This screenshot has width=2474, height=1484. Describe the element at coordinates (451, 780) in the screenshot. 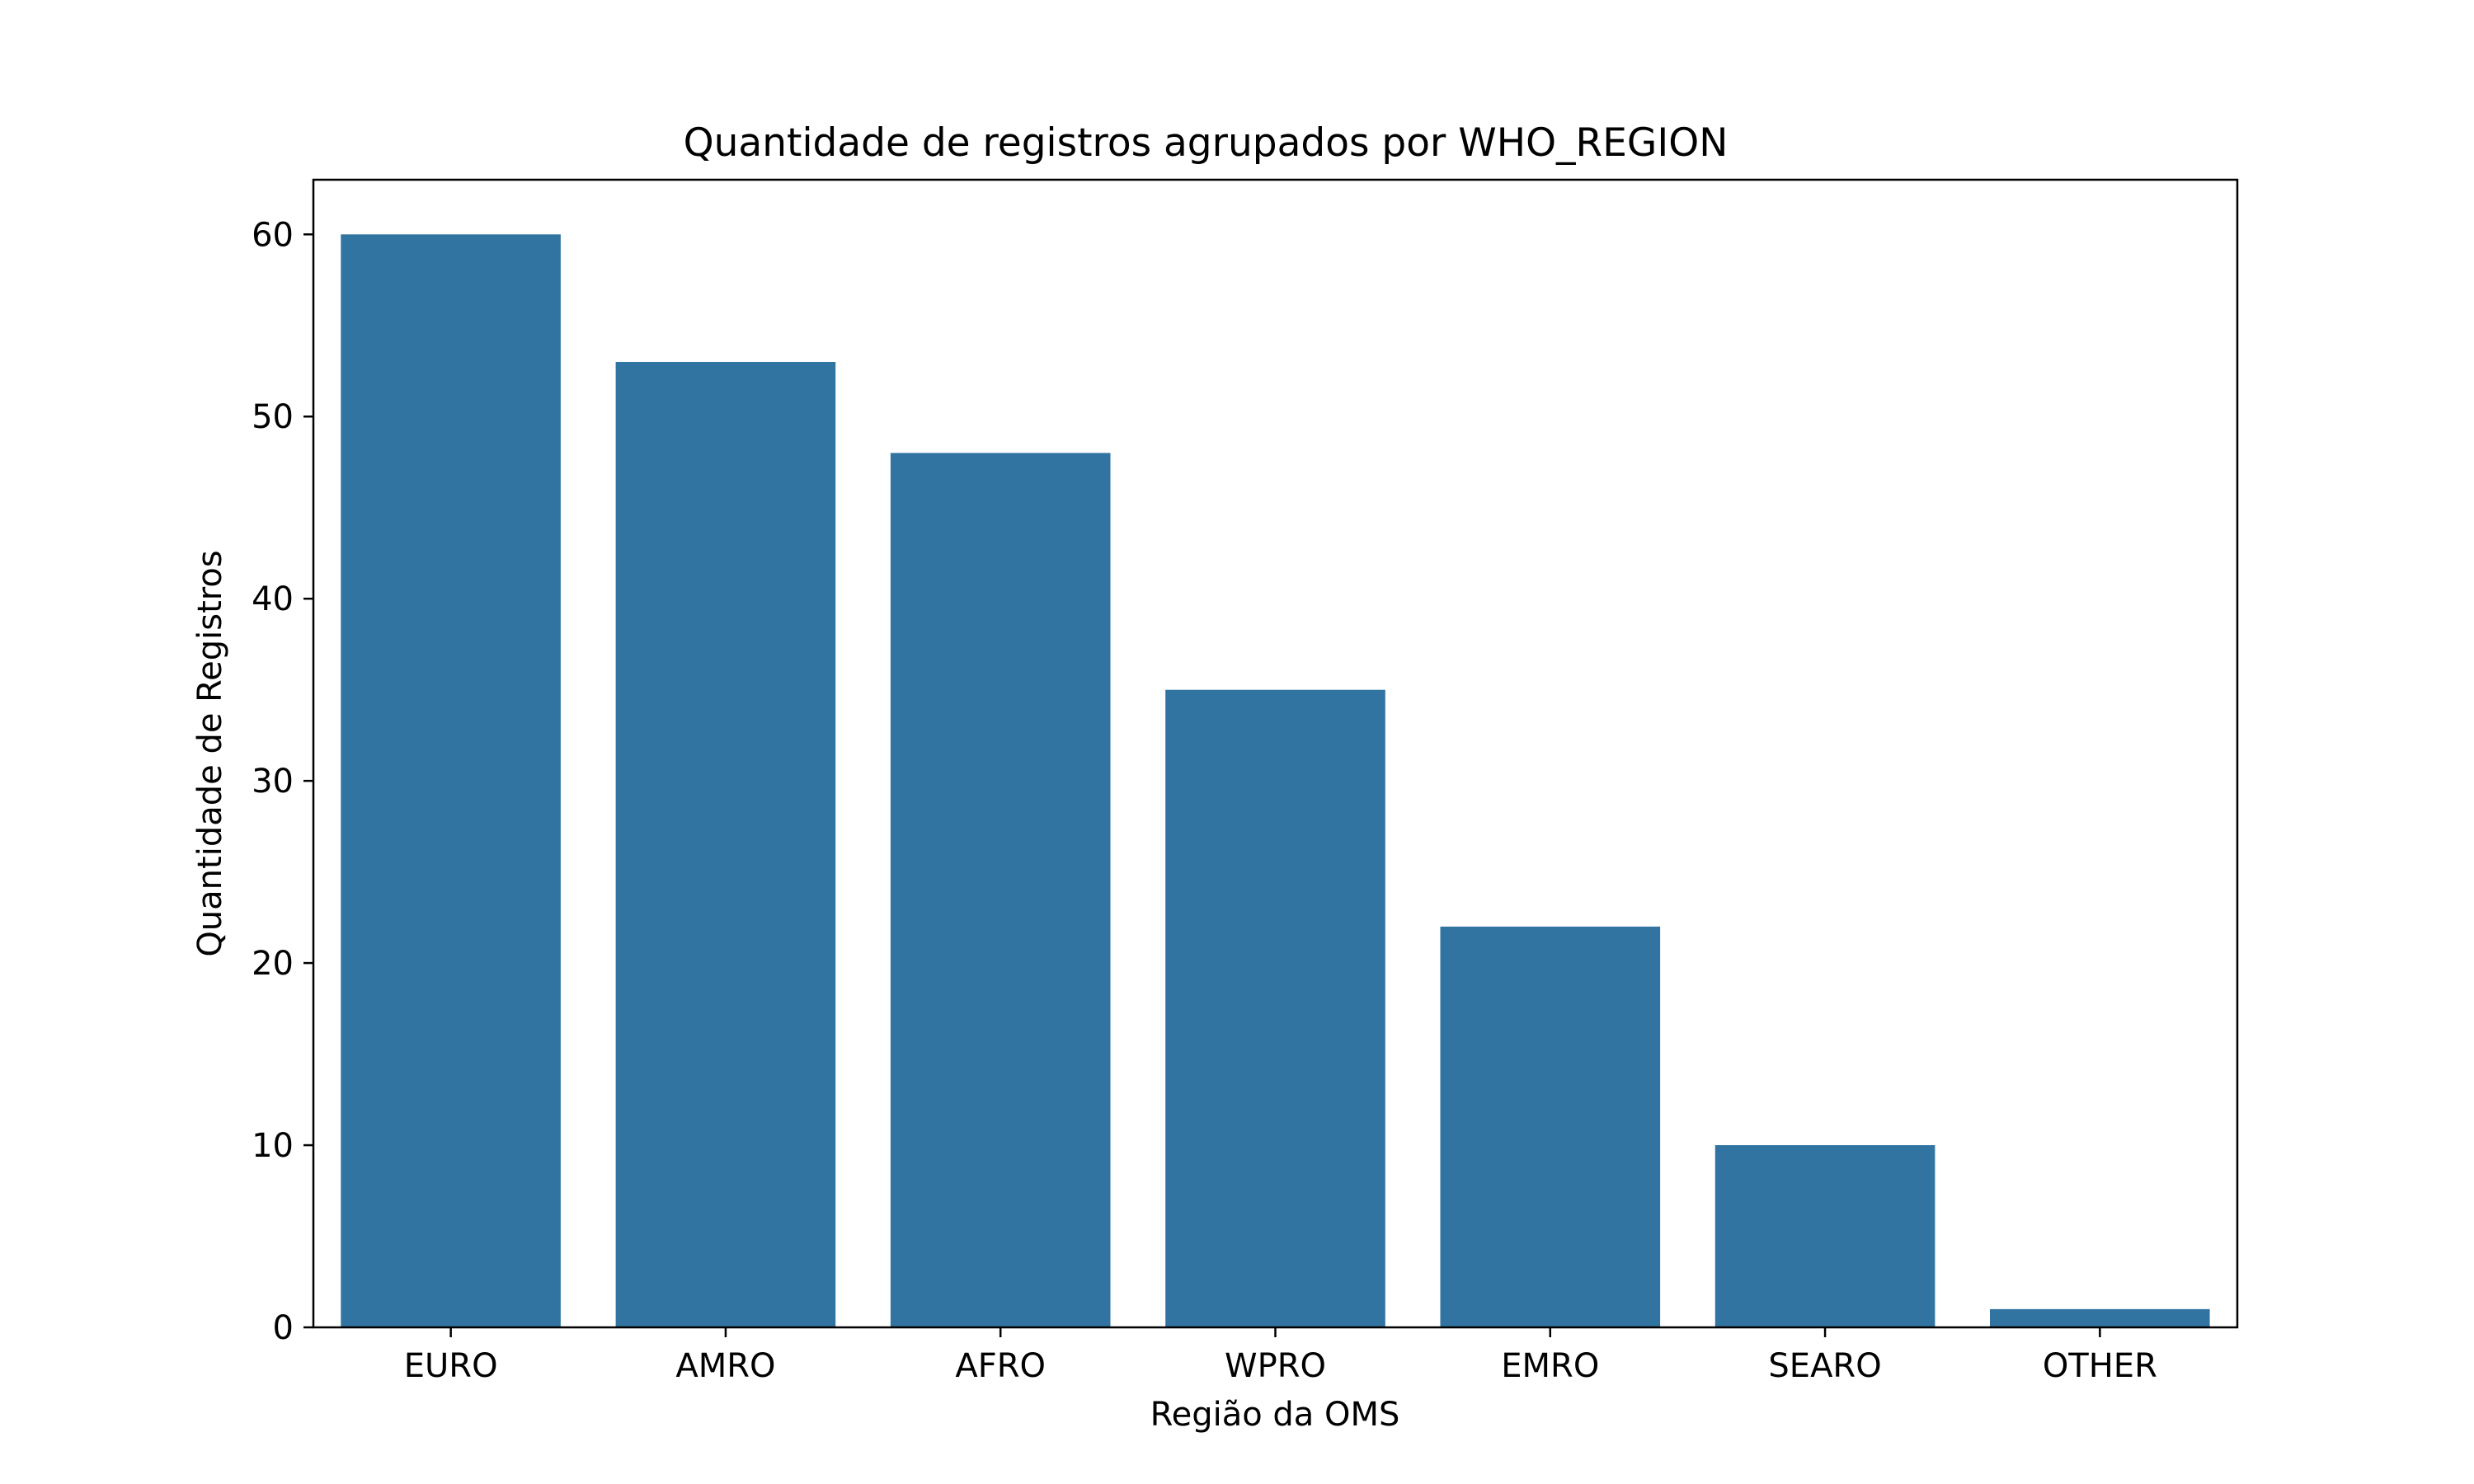

I see `bar-euro` at that location.